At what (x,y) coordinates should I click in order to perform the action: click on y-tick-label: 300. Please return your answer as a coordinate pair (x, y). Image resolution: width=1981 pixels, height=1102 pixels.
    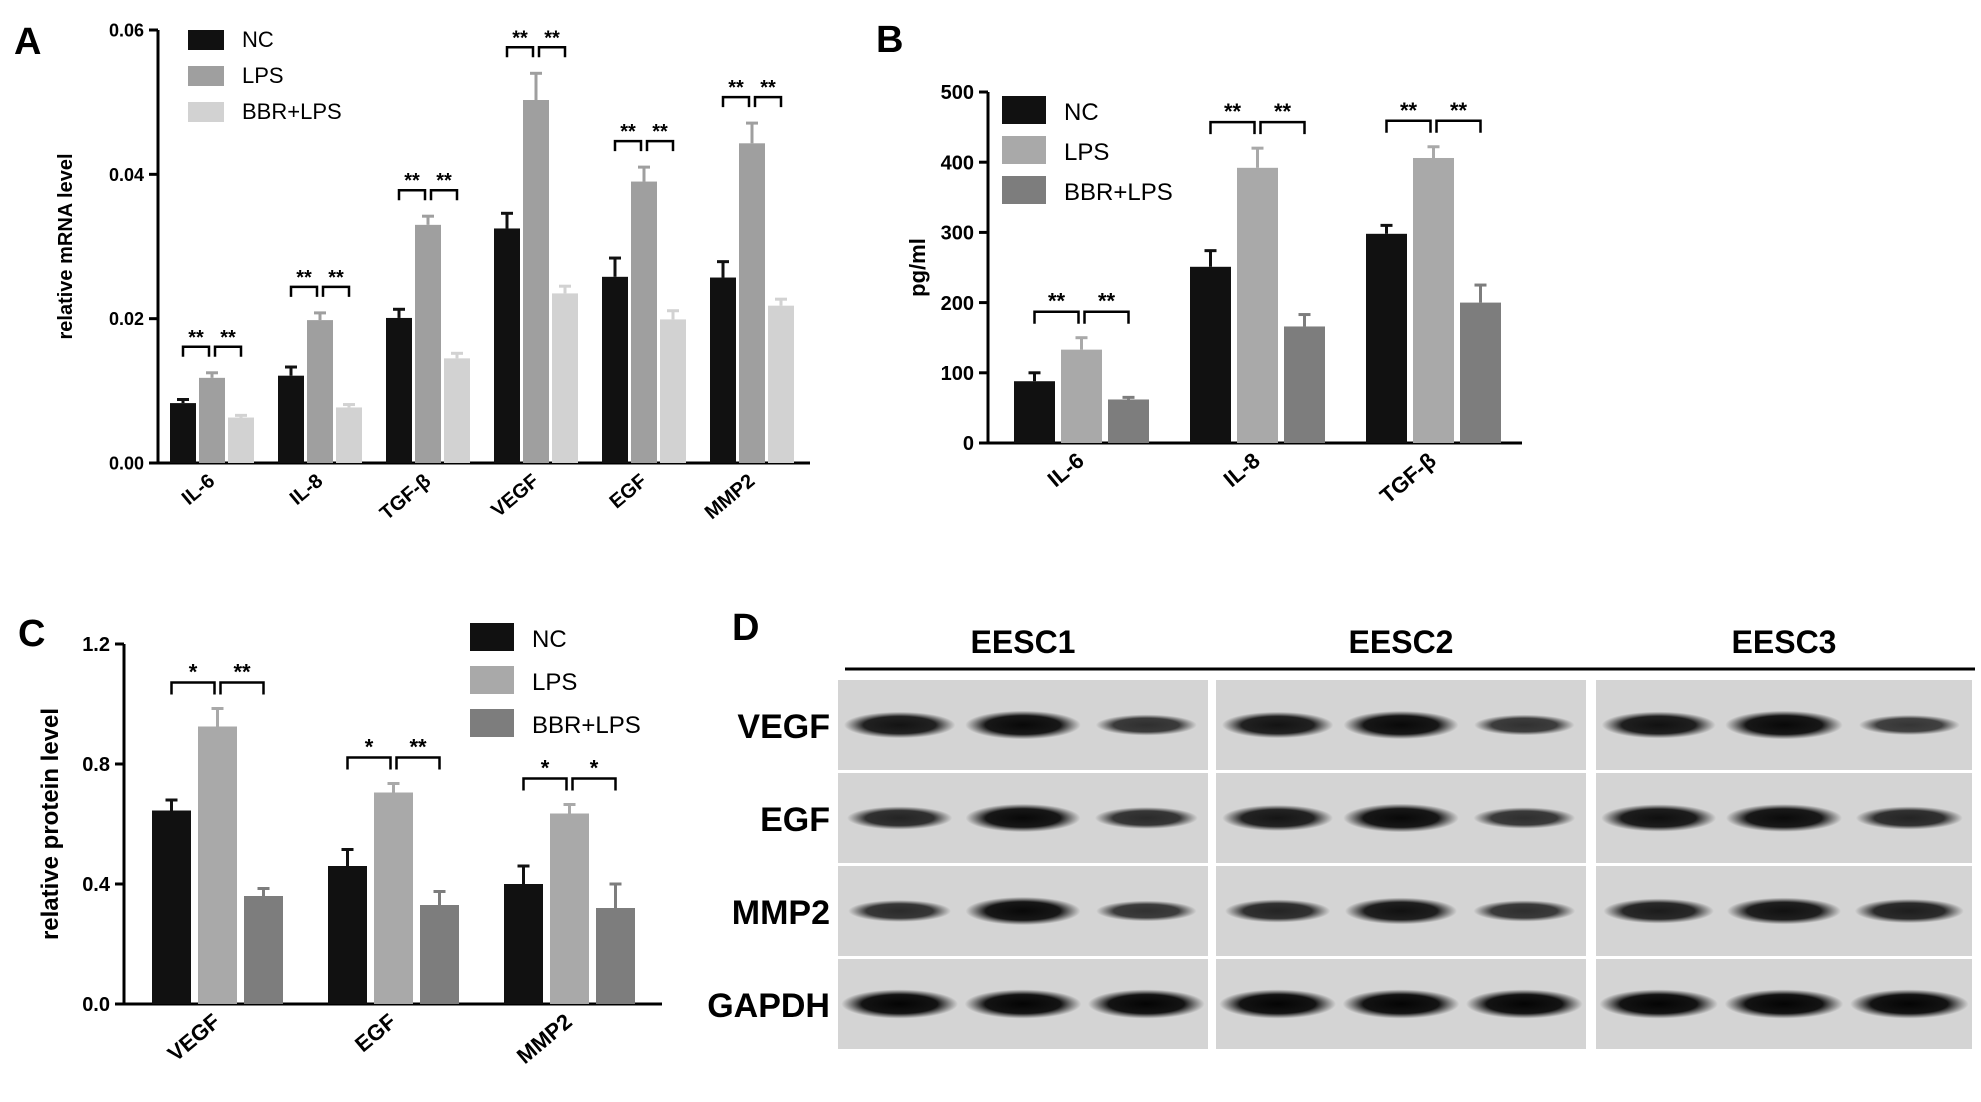
    Looking at the image, I should click on (957, 234).